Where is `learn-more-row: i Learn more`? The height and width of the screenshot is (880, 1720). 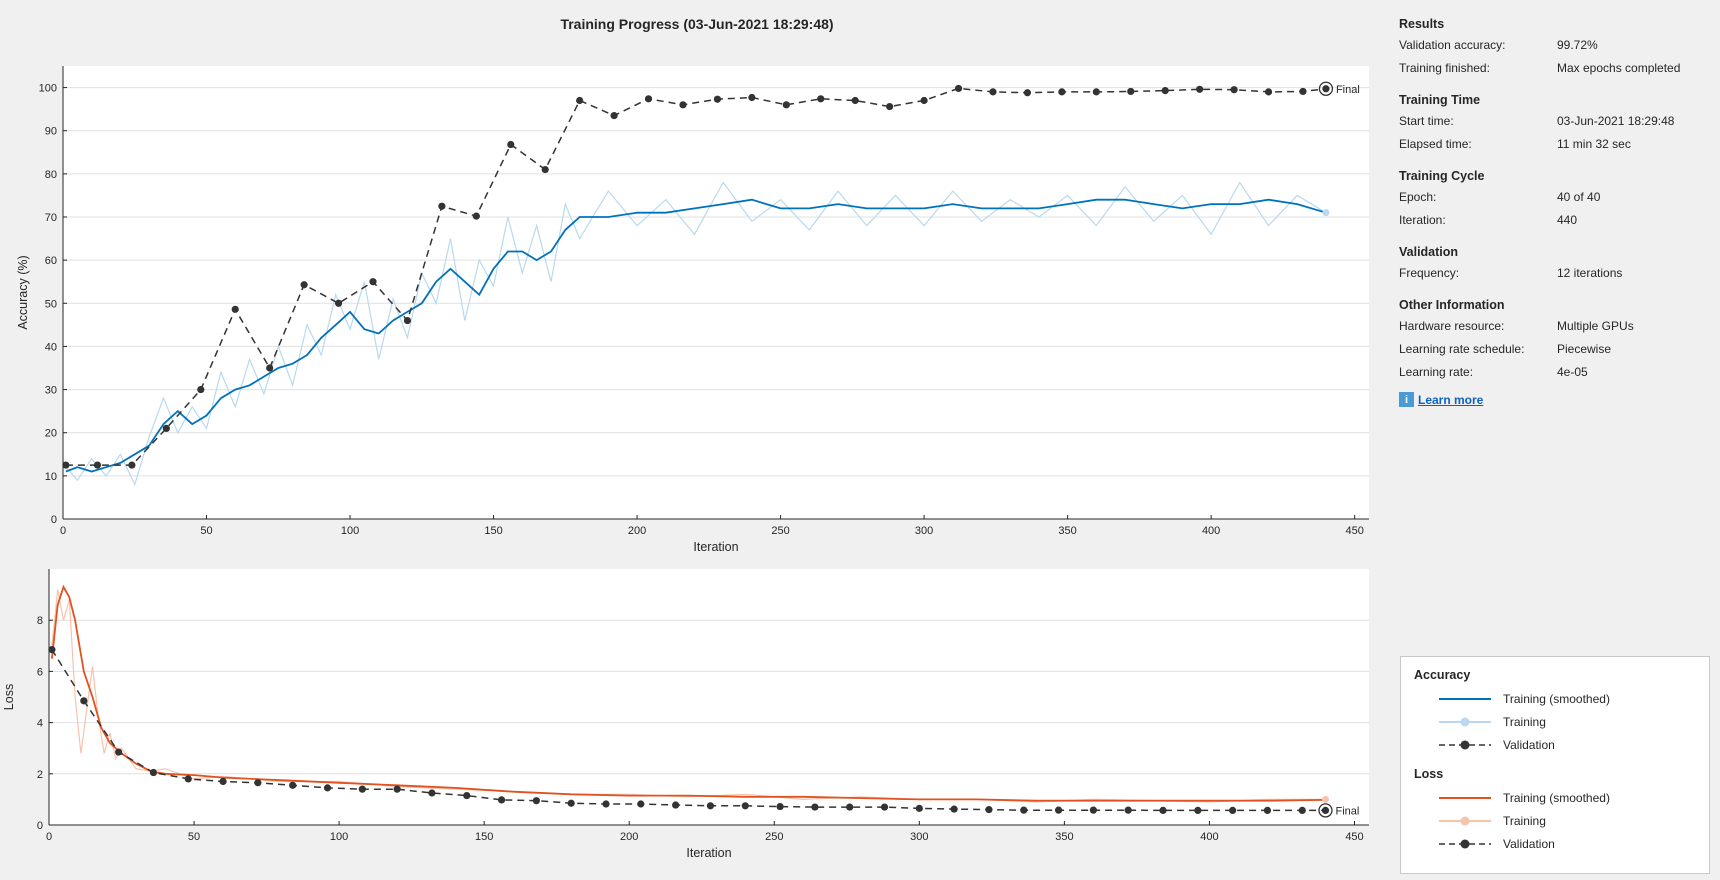 learn-more-row: i Learn more is located at coordinates (1554, 399).